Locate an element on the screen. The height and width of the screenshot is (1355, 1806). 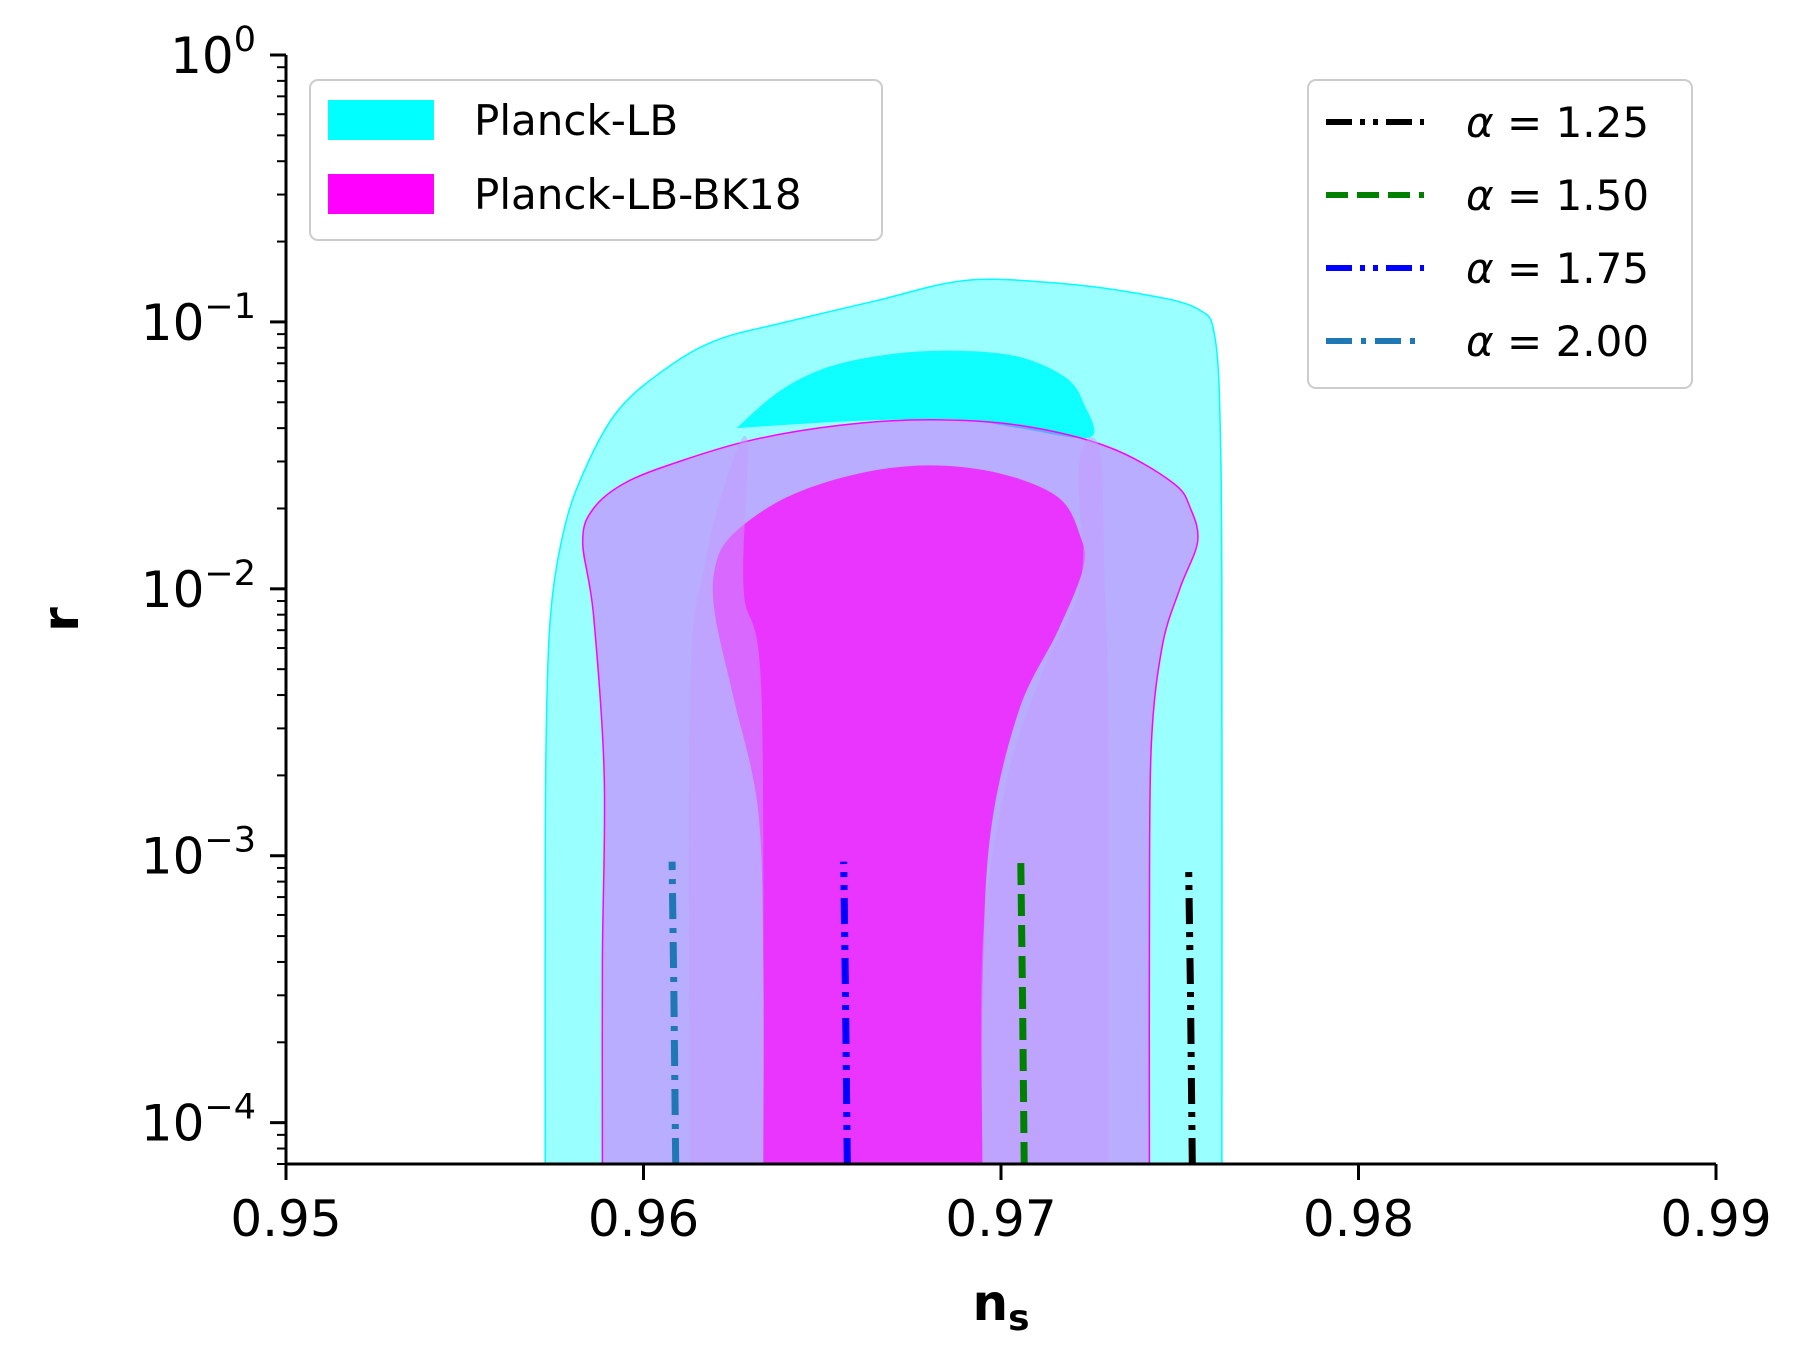
legend-label-alpha-175: α = 1.75 is located at coordinates (1557, 268).